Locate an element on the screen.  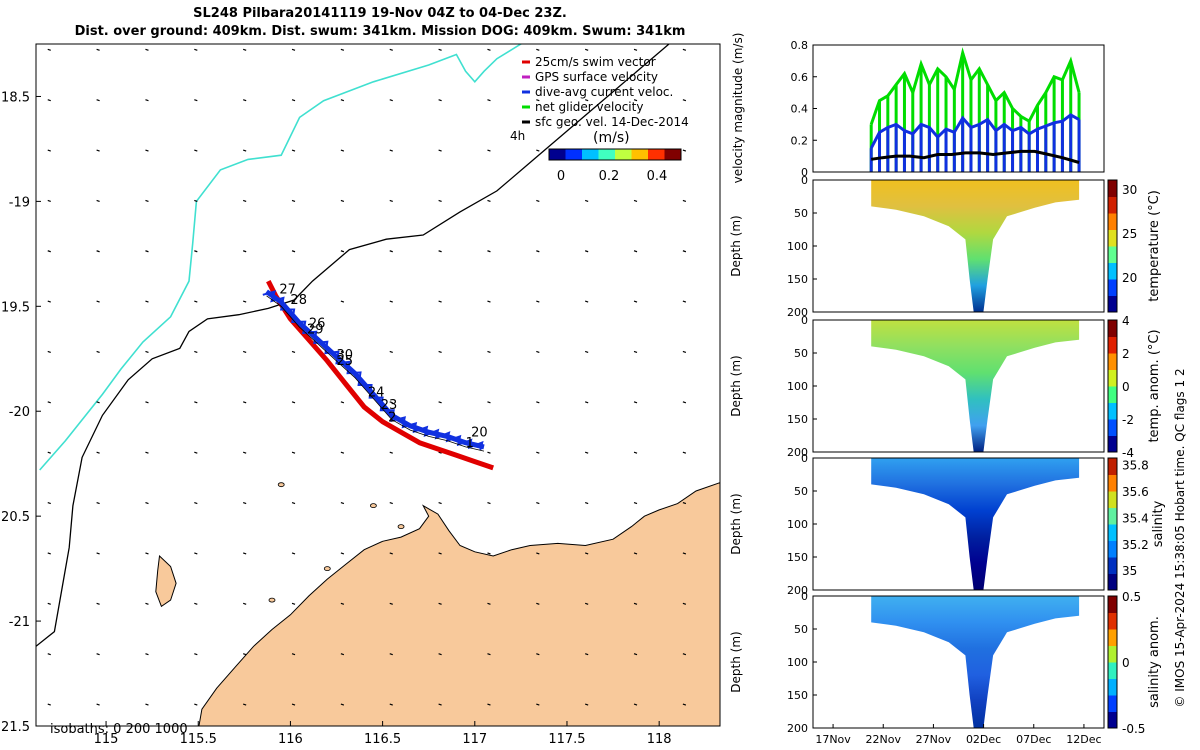
track-day-label: 20 is located at coordinates (479, 432).